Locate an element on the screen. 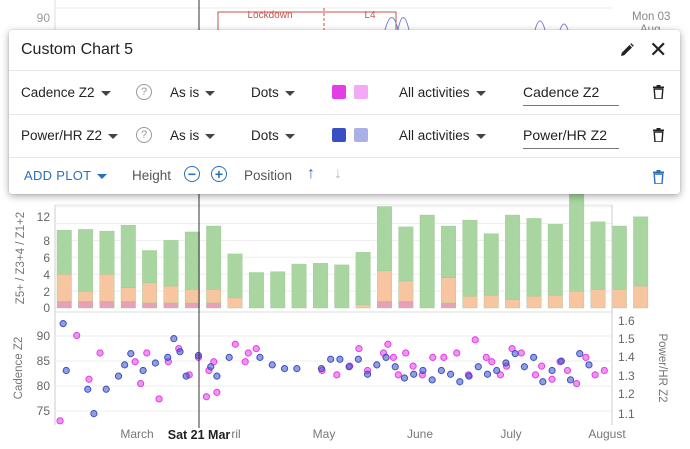  bar-y-tick: 2 is located at coordinates (46, 292).